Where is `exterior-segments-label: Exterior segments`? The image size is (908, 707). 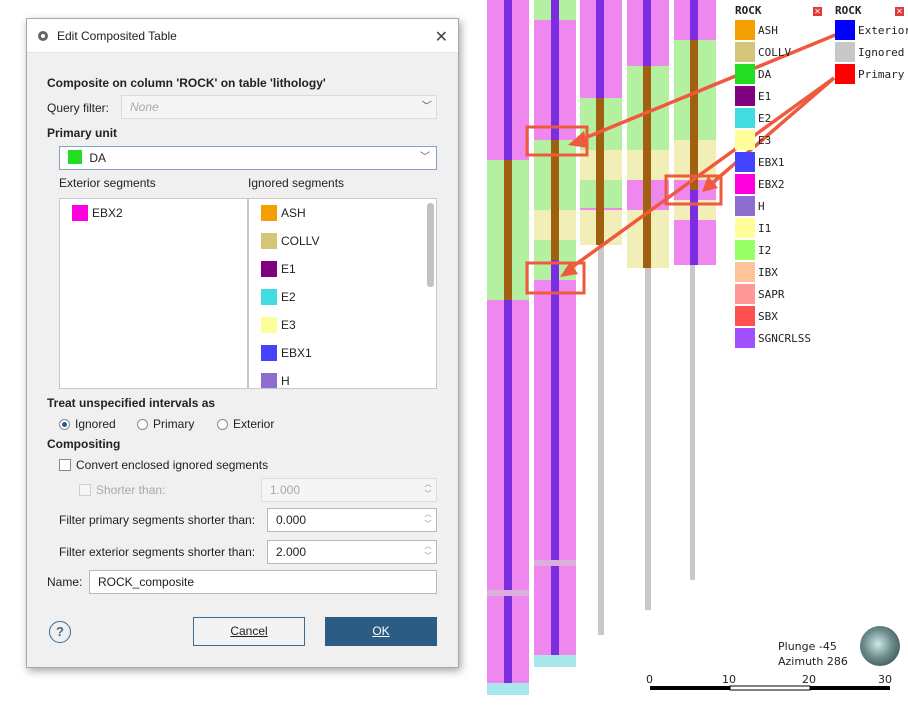 exterior-segments-label: Exterior segments is located at coordinates (107, 183).